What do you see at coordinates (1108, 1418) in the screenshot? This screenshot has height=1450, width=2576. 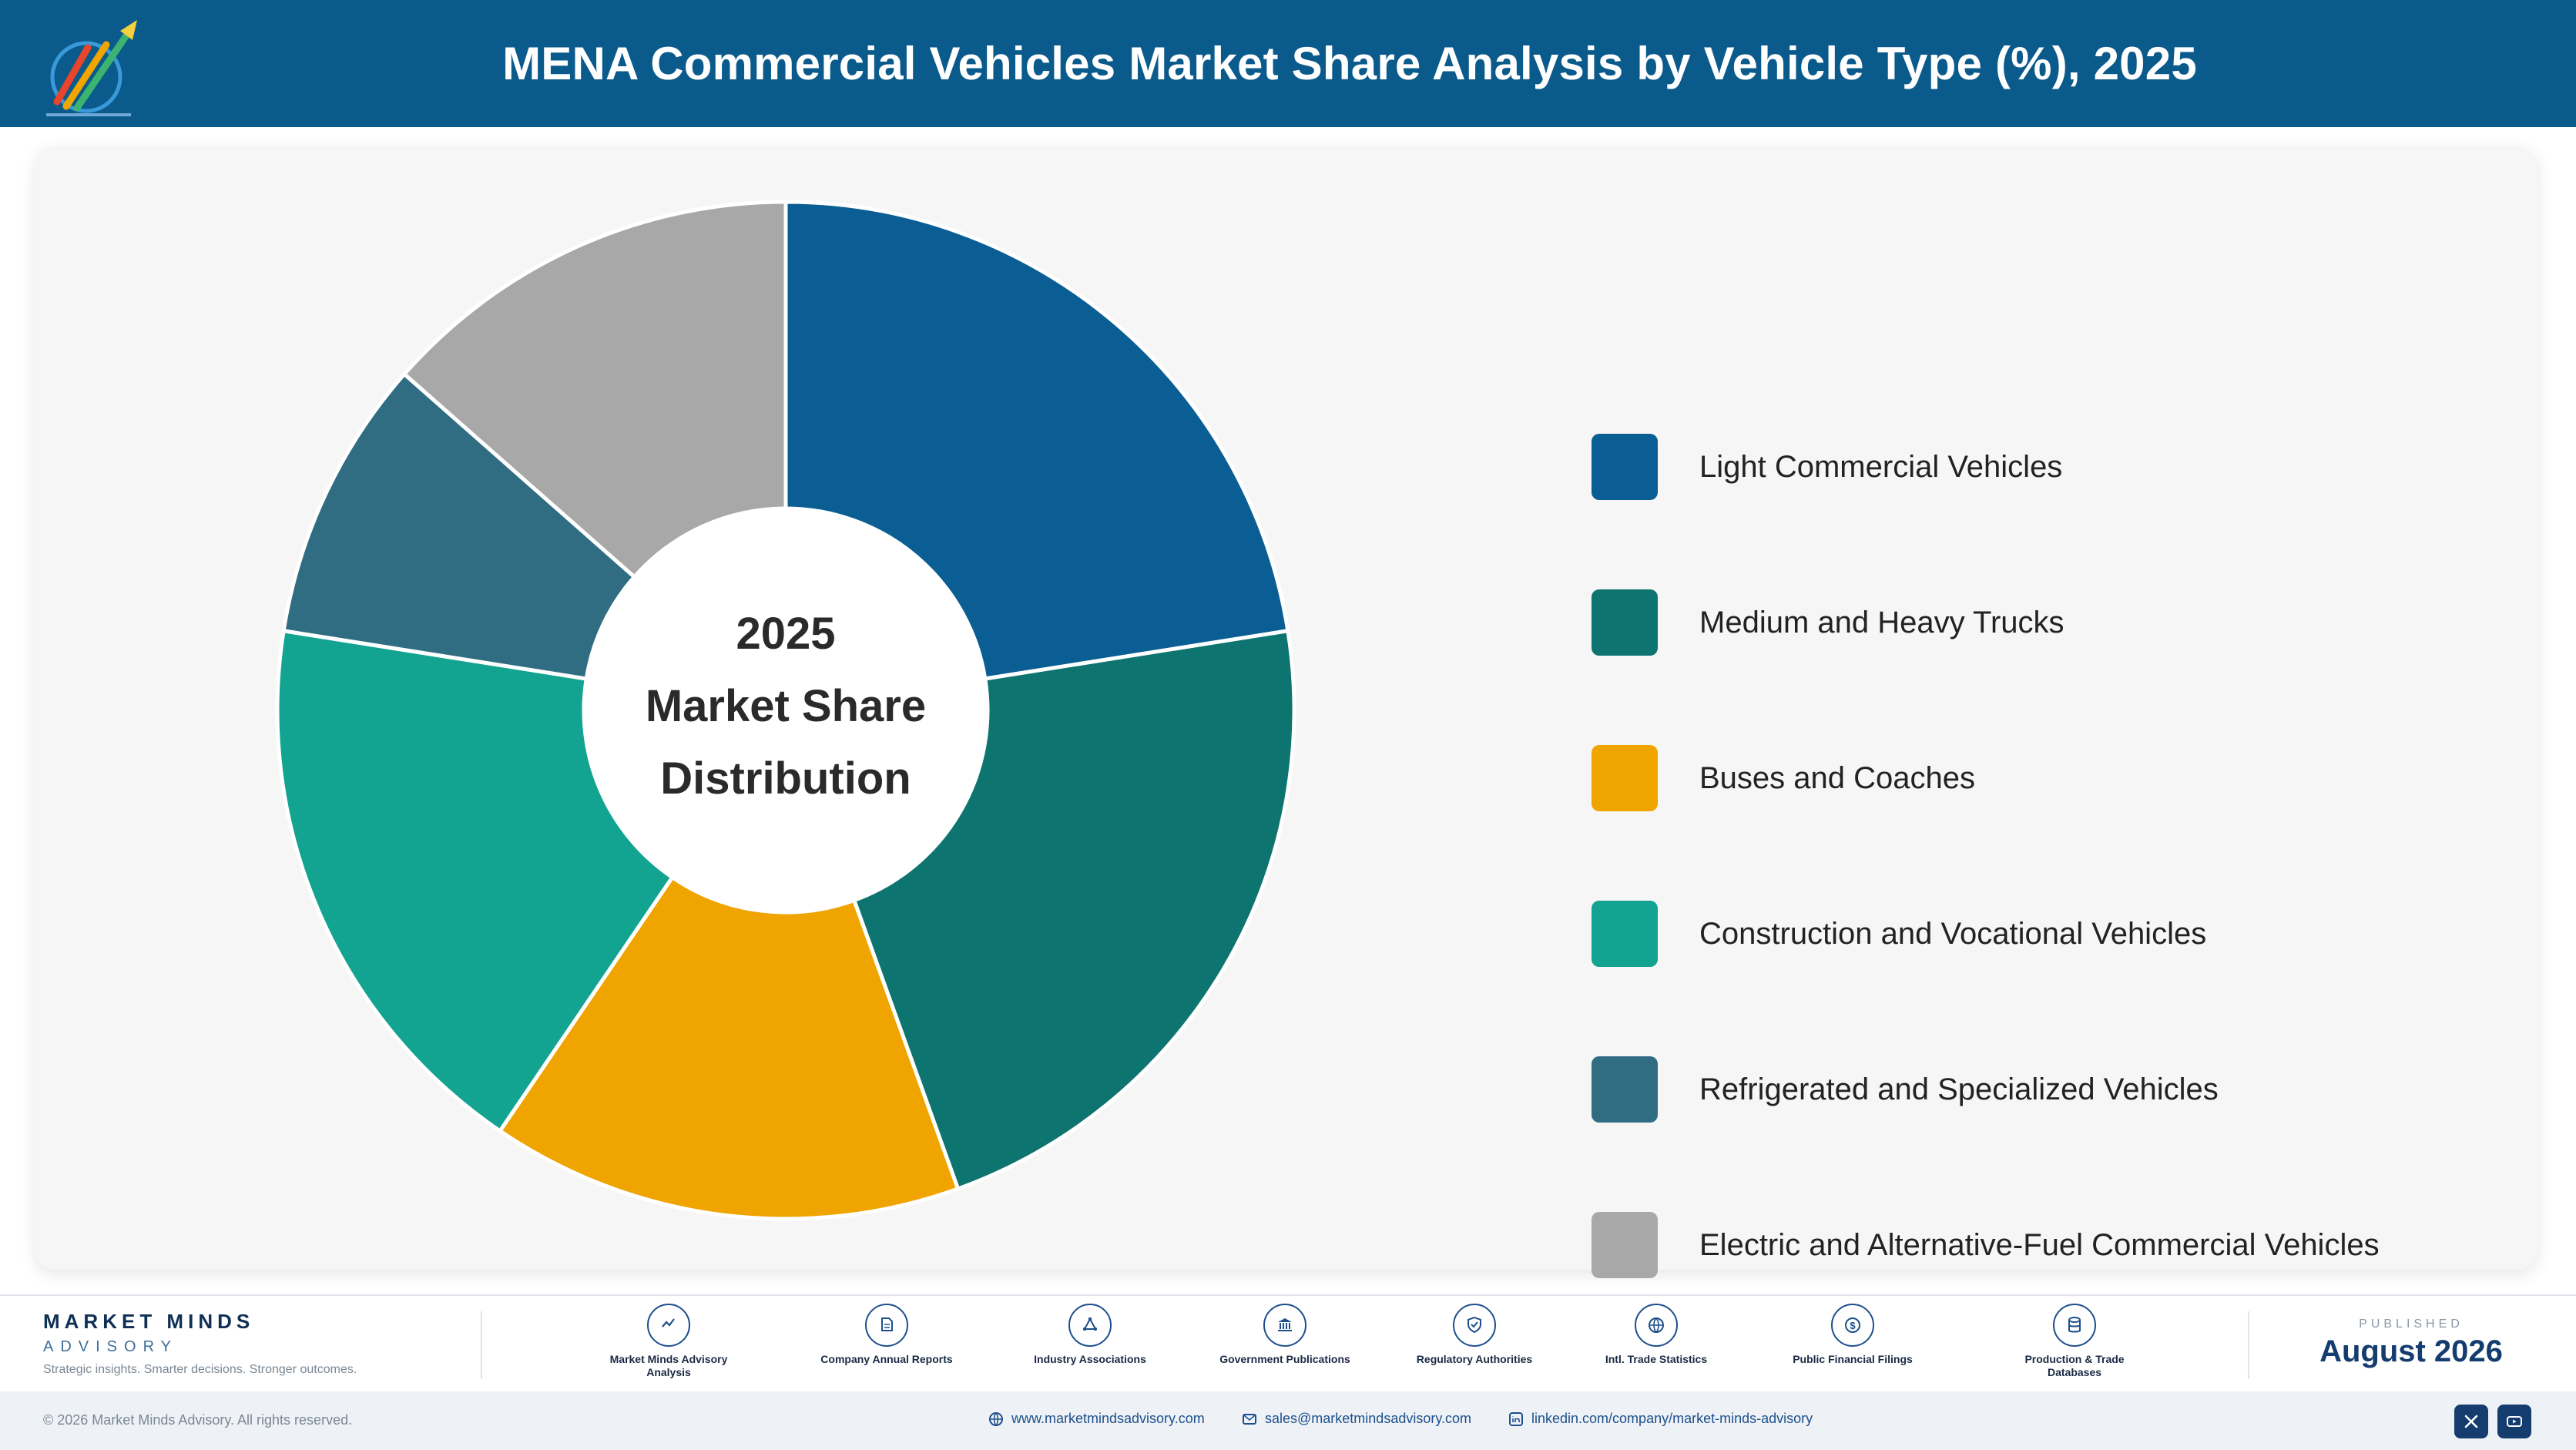 I see `website-text: www.marketmindsadvisory.com` at bounding box center [1108, 1418].